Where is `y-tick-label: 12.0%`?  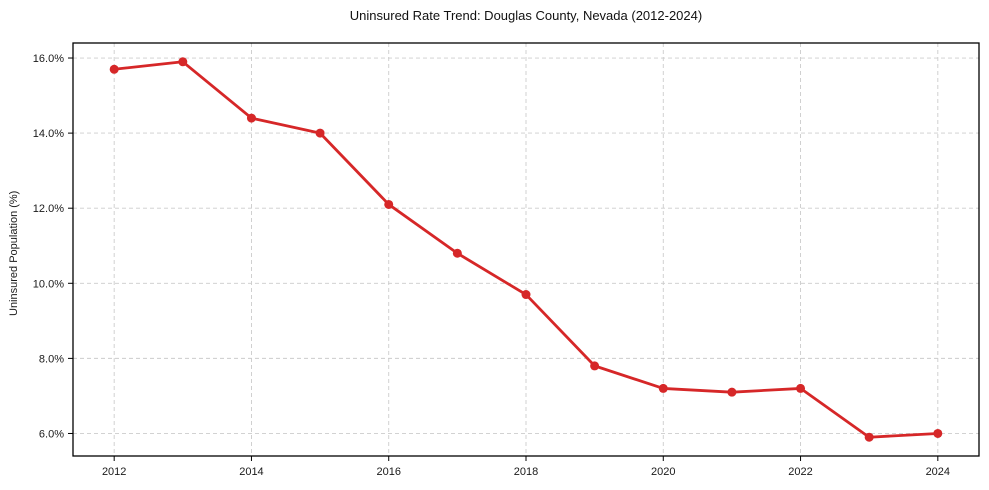
y-tick-label: 12.0% is located at coordinates (48, 209).